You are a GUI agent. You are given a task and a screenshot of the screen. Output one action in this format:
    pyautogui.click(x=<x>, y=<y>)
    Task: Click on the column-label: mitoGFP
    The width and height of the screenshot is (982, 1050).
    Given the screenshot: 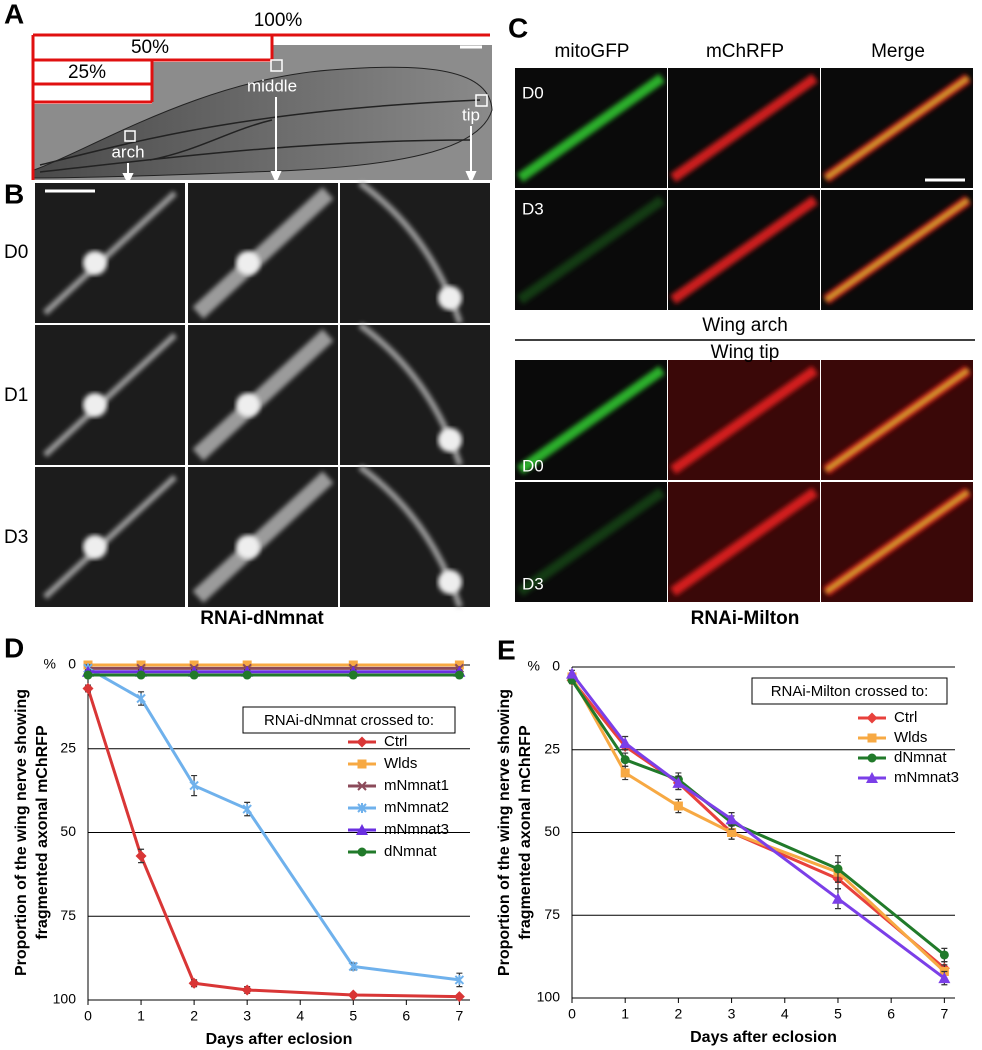 What is the action you would take?
    pyautogui.click(x=592, y=51)
    